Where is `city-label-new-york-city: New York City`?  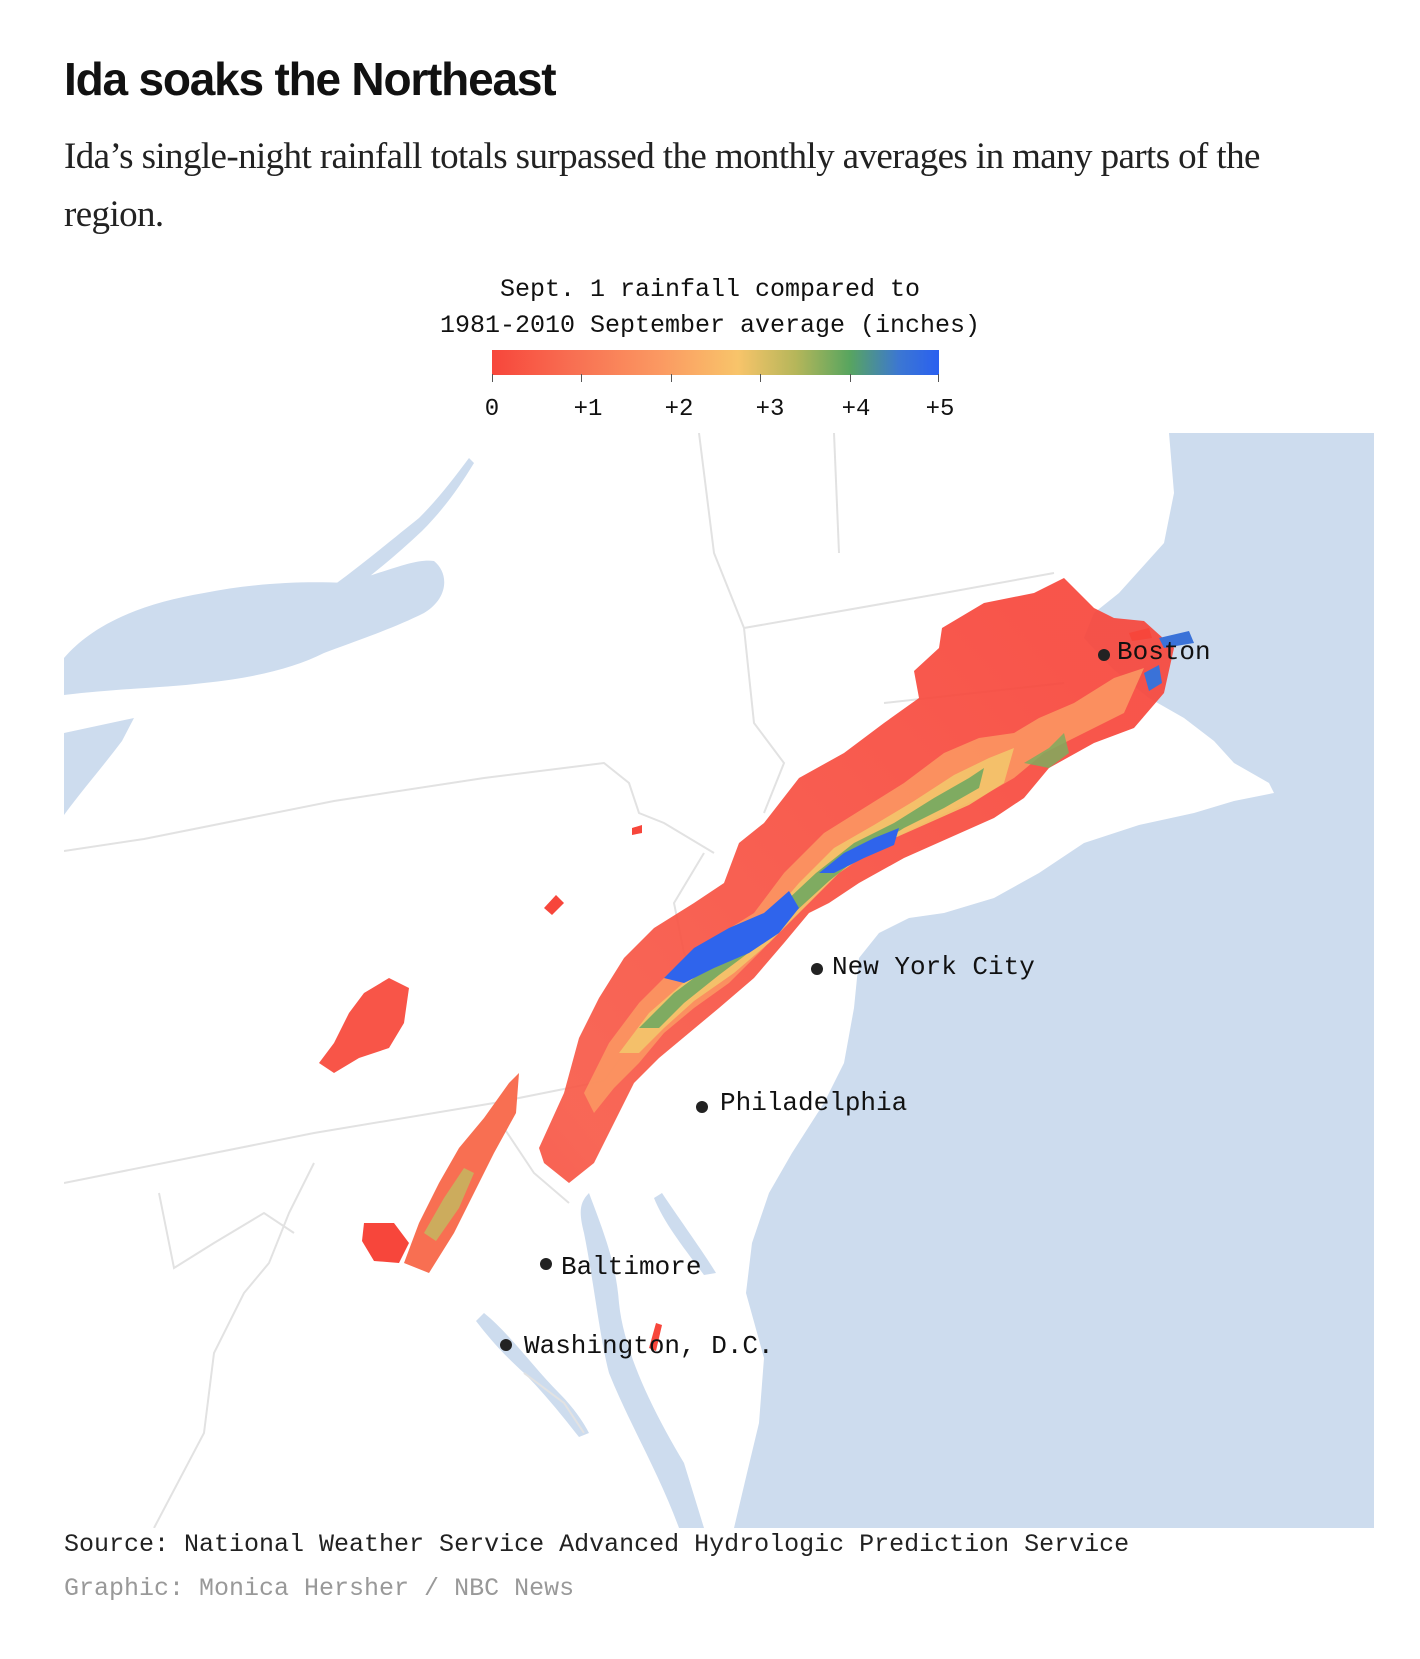 city-label-new-york-city: New York City is located at coordinates (933, 967).